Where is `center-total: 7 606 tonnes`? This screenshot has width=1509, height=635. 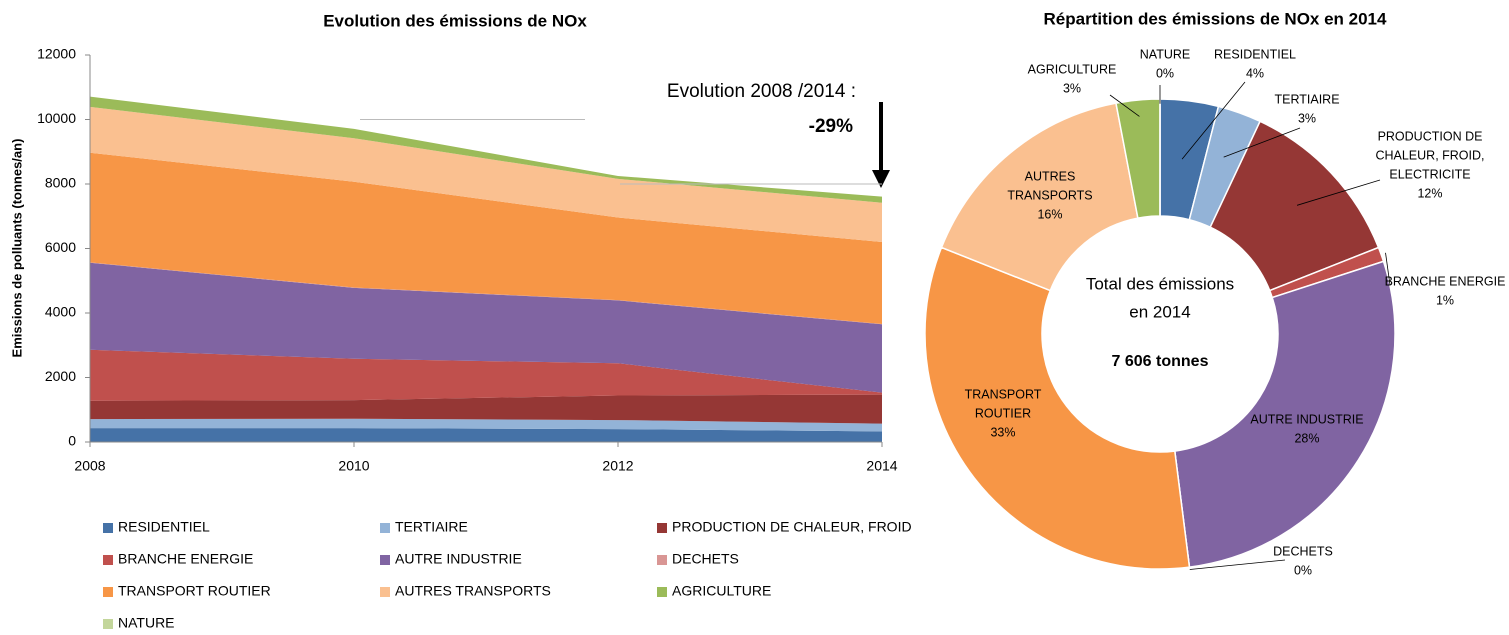
center-total: 7 606 tonnes is located at coordinates (1160, 361).